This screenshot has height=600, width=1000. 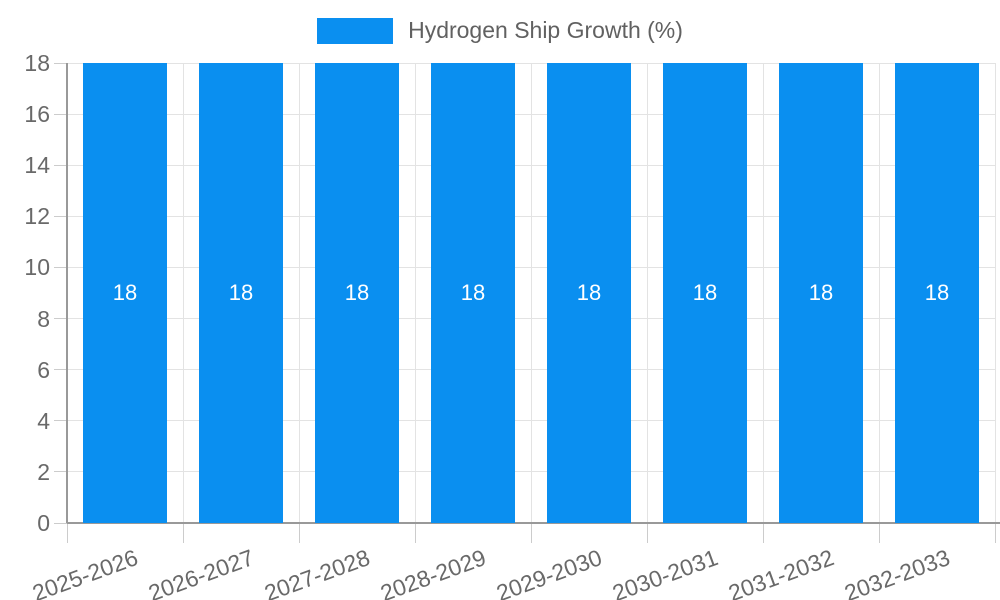 What do you see at coordinates (43, 471) in the screenshot?
I see `y-tick-label: 2` at bounding box center [43, 471].